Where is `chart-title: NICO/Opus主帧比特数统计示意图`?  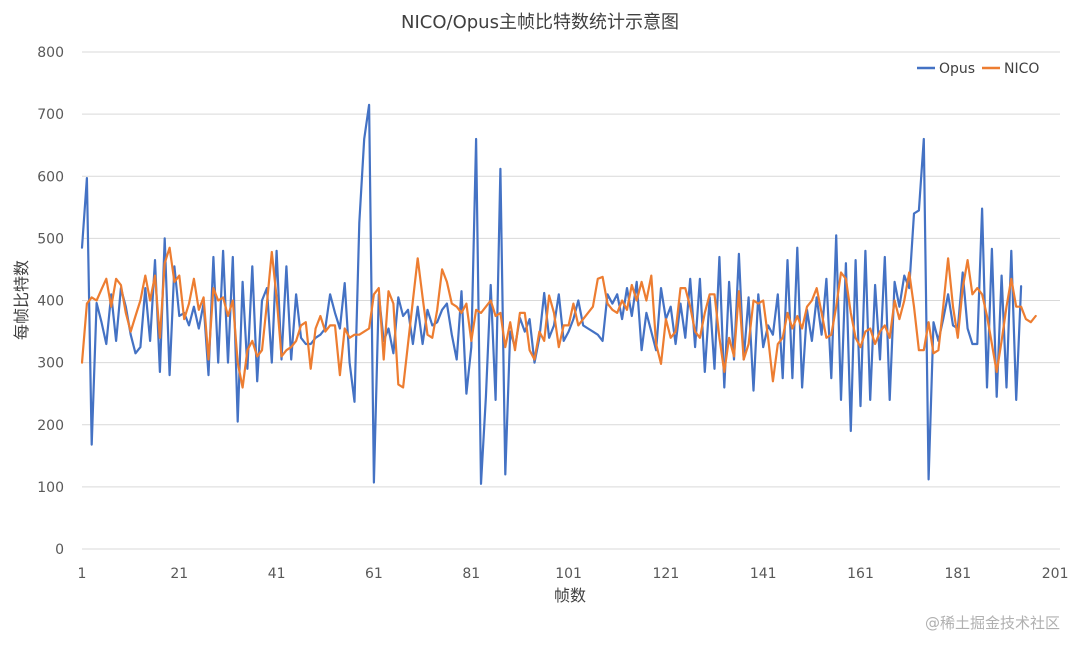 chart-title: NICO/Opus主帧比特数统计示意图 is located at coordinates (540, 22).